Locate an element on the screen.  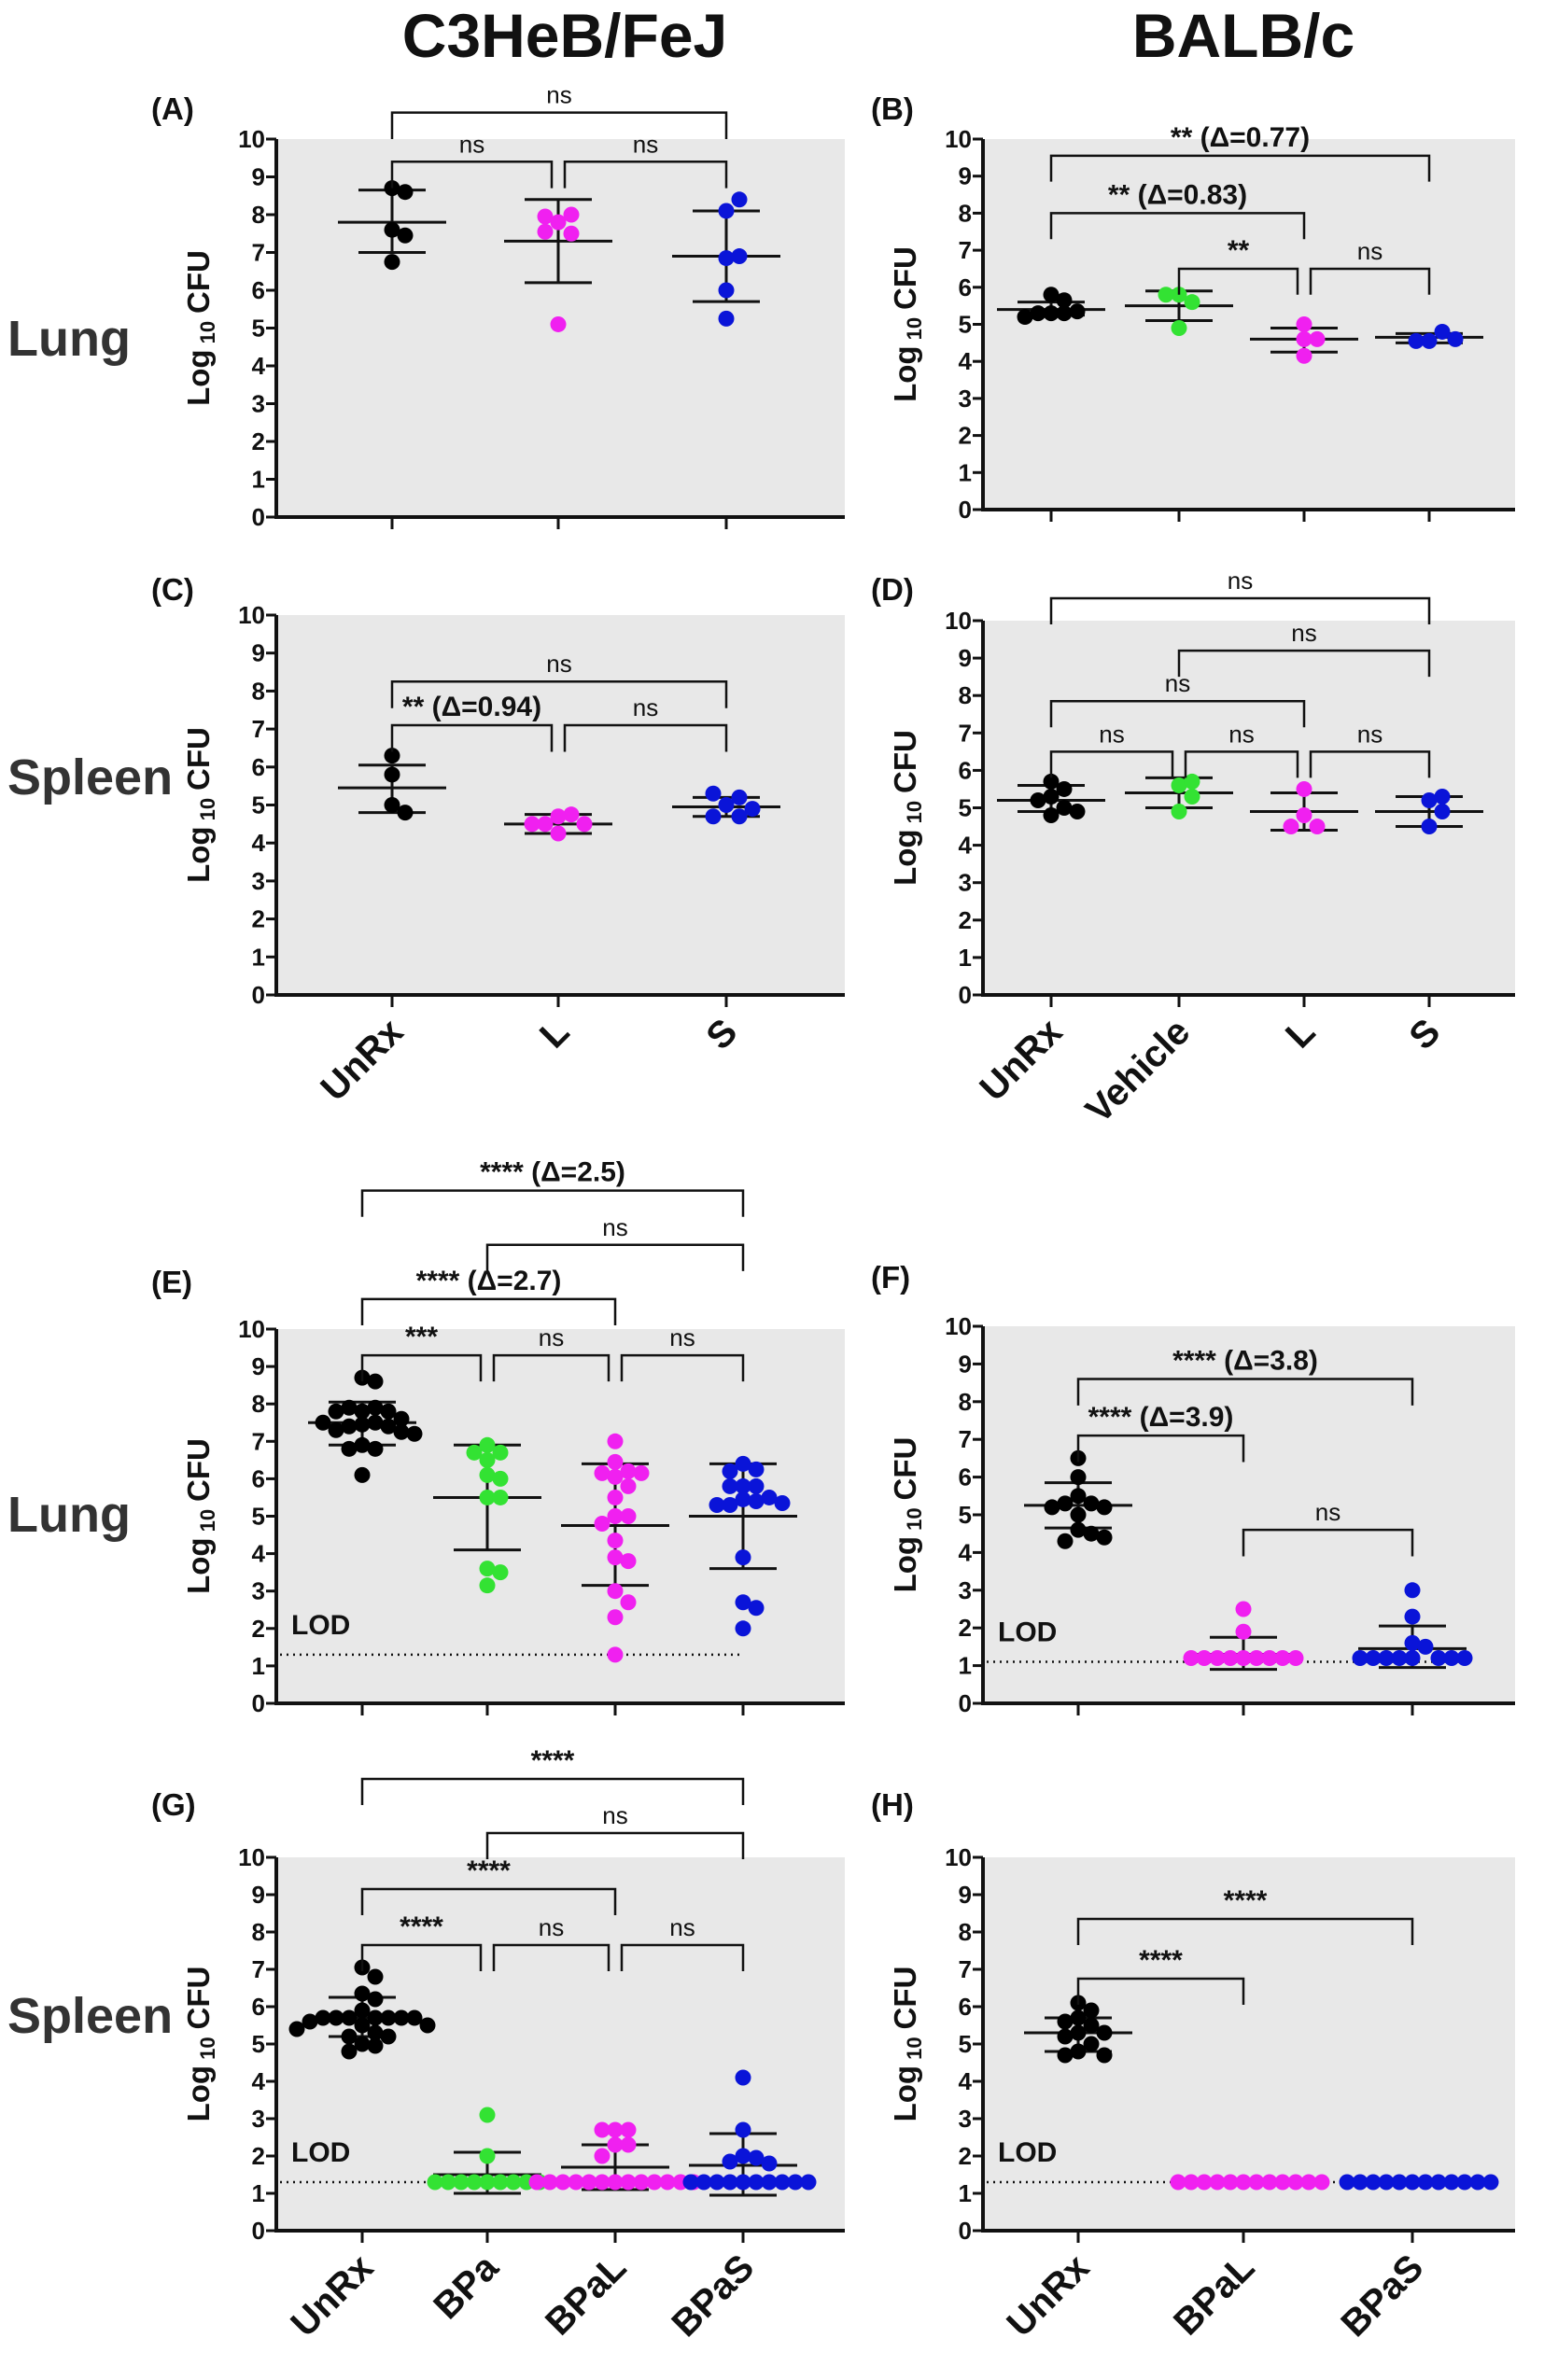
category-label: L is located at coordinates (1301, 1033).